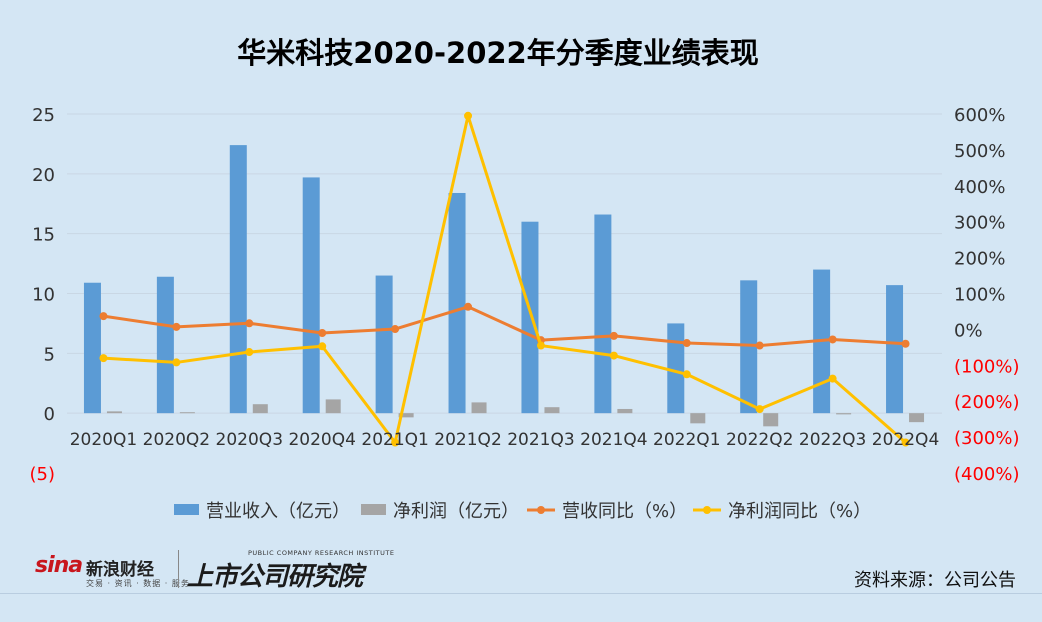  What do you see at coordinates (504, 326) in the screenshot?
I see `revenue-yoy-line` at bounding box center [504, 326].